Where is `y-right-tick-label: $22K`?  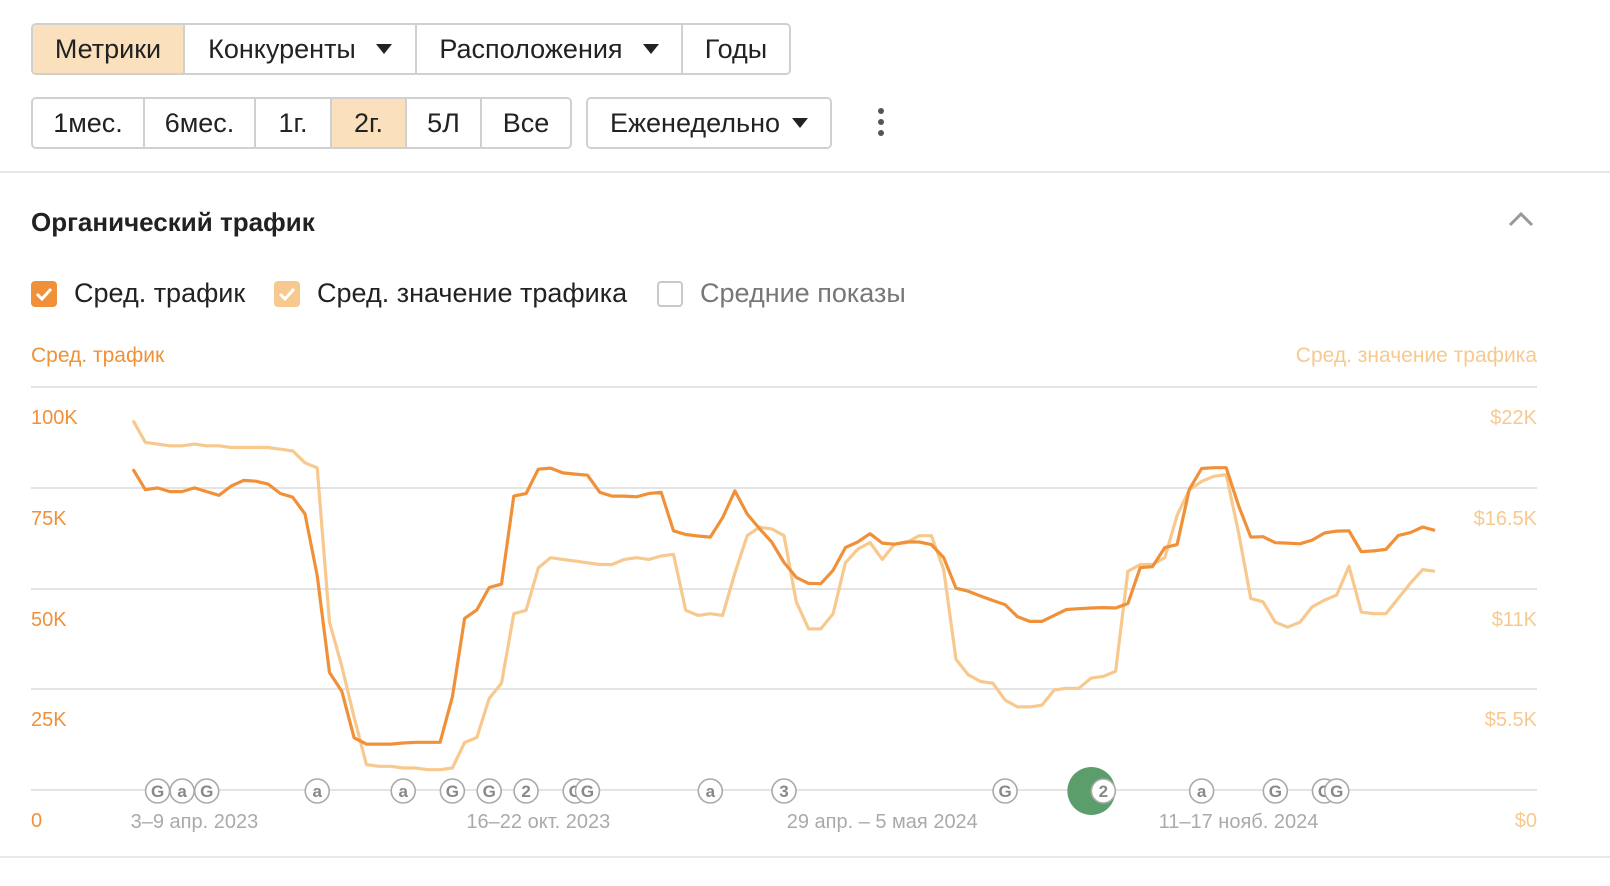 y-right-tick-label: $22K is located at coordinates (1513, 418).